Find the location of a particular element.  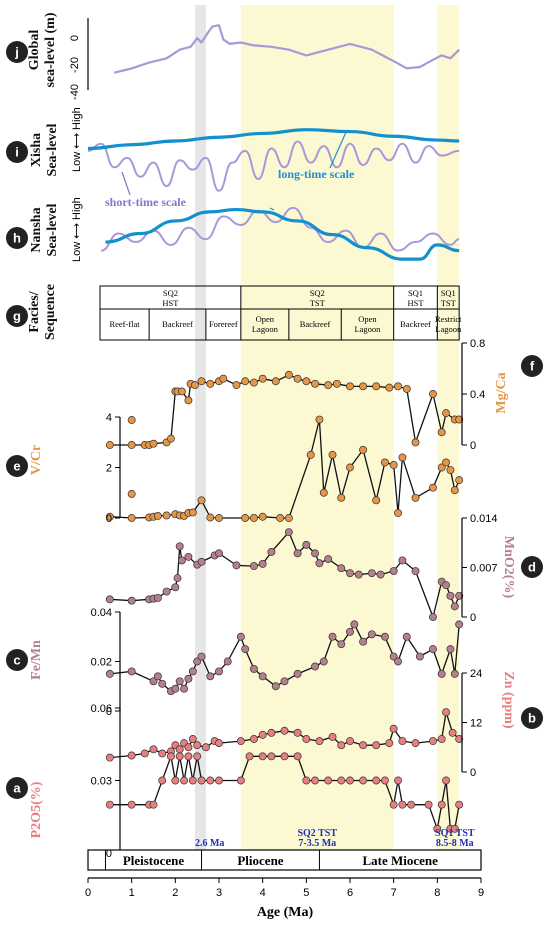

panel-g-circle is located at coordinates (17, 316).